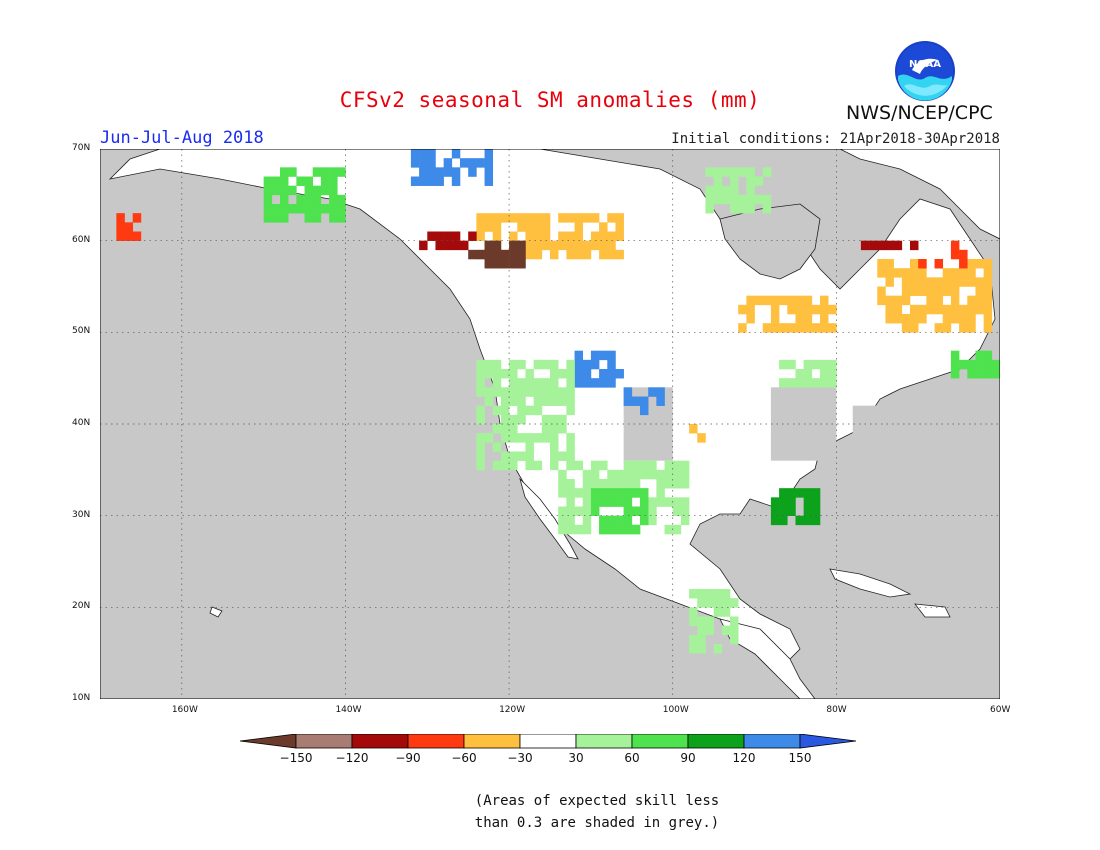 This screenshot has height=850, width=1100. Describe the element at coordinates (870, 583) in the screenshot. I see `landmass-cuba` at that location.